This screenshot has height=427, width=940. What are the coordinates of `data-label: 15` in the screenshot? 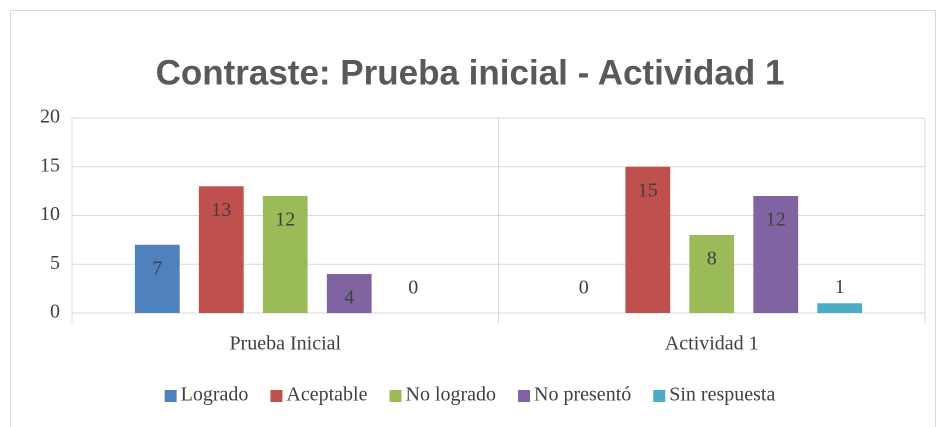 It's located at (648, 190).